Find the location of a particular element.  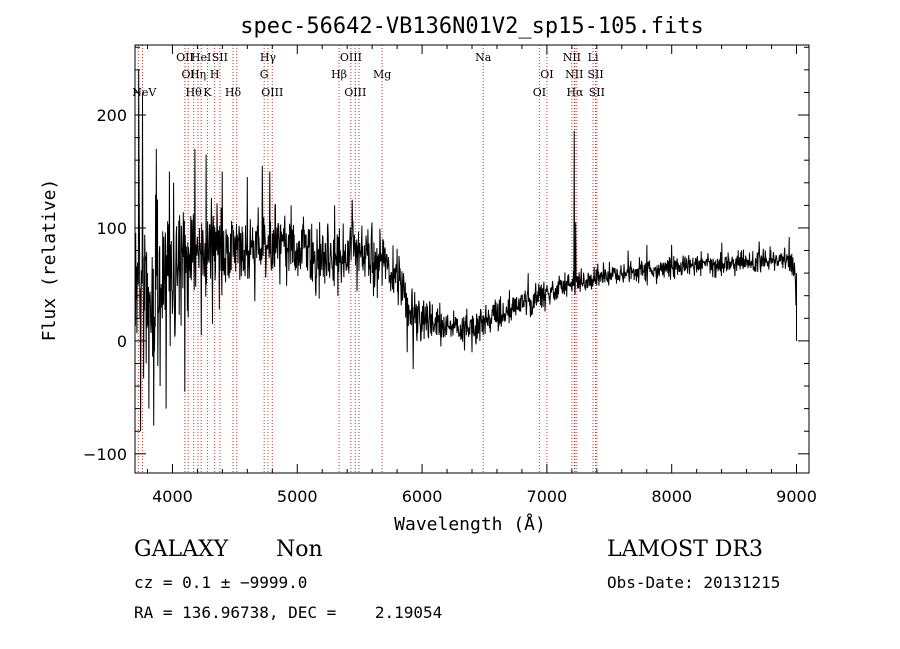

object-subclass: Non is located at coordinates (299, 549).